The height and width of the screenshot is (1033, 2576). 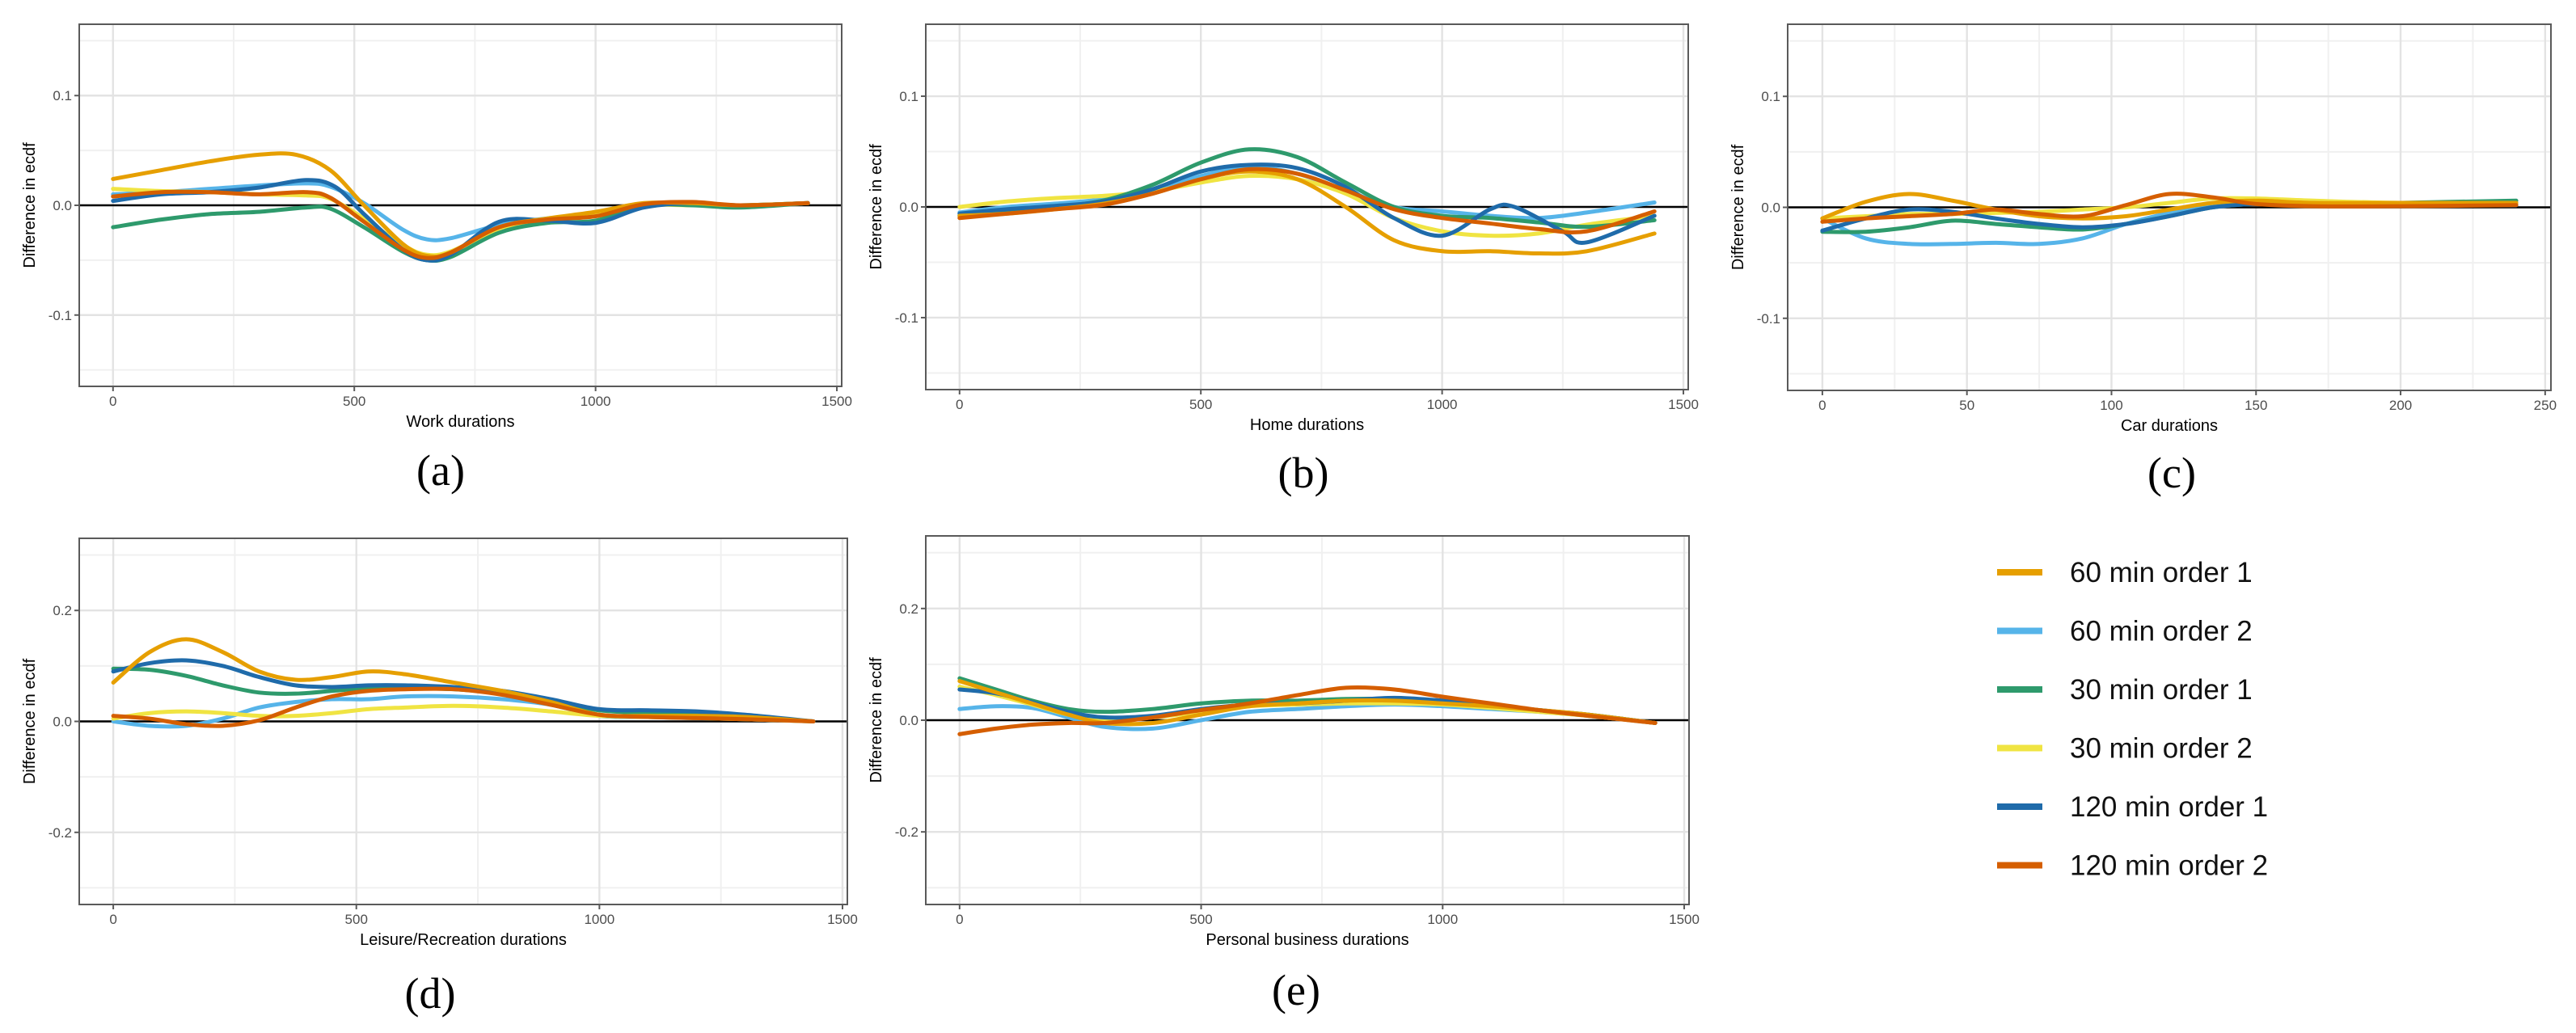 I want to click on panel-label: (b), so click(x=1303, y=473).